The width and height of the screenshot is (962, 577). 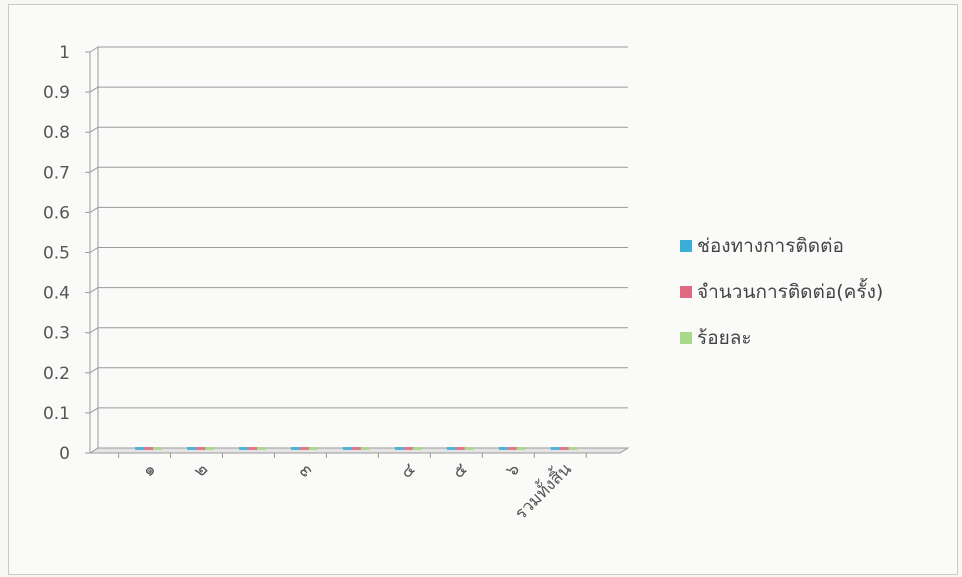 I want to click on y-tick-label: 1, so click(x=64, y=53).